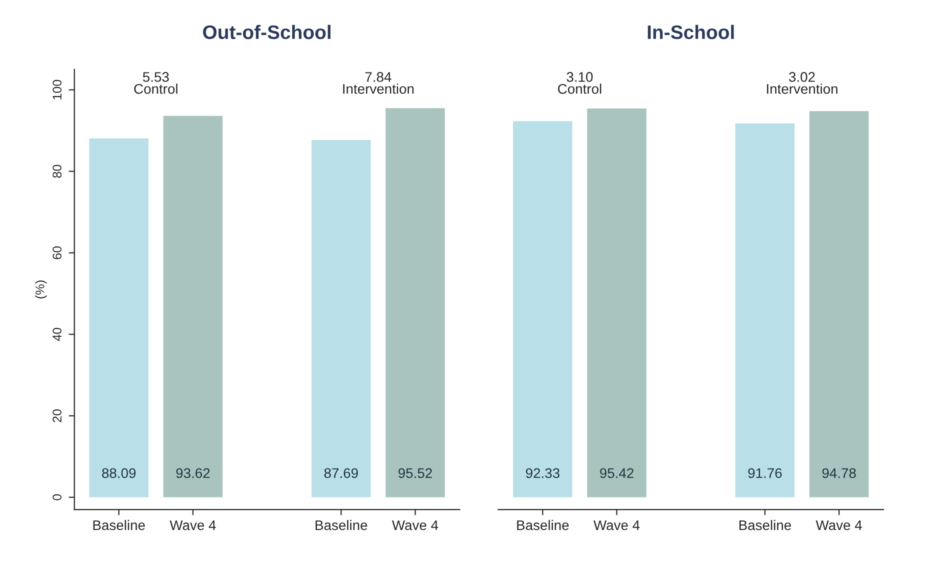 This screenshot has width=930, height=579. I want to click on data-label: 93.62, so click(193, 473).